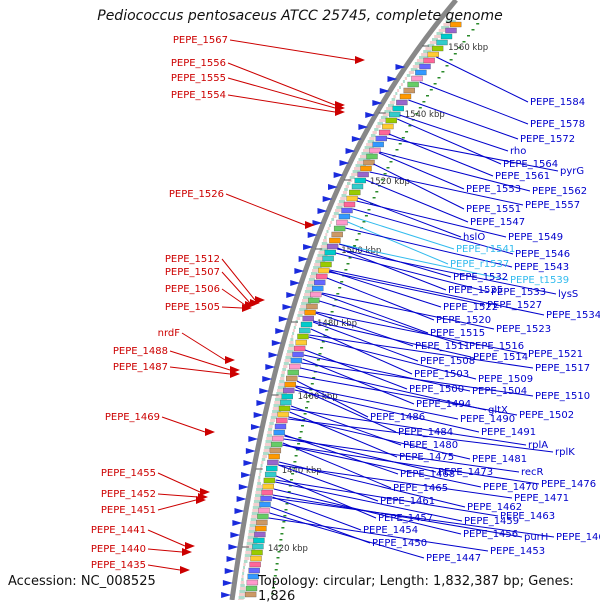 The image size is (600, 604). I want to click on ruler-label: 1440 kbp, so click(302, 471).